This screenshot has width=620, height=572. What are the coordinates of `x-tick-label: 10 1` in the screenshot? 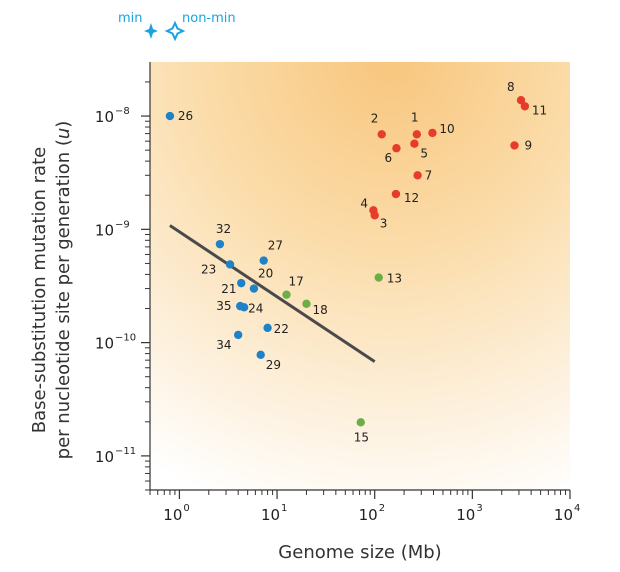 It's located at (274, 513).